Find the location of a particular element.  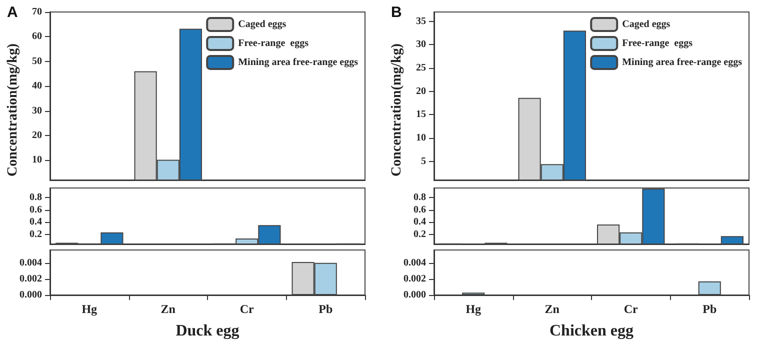

y-tick-label: 60 is located at coordinates (37, 36).